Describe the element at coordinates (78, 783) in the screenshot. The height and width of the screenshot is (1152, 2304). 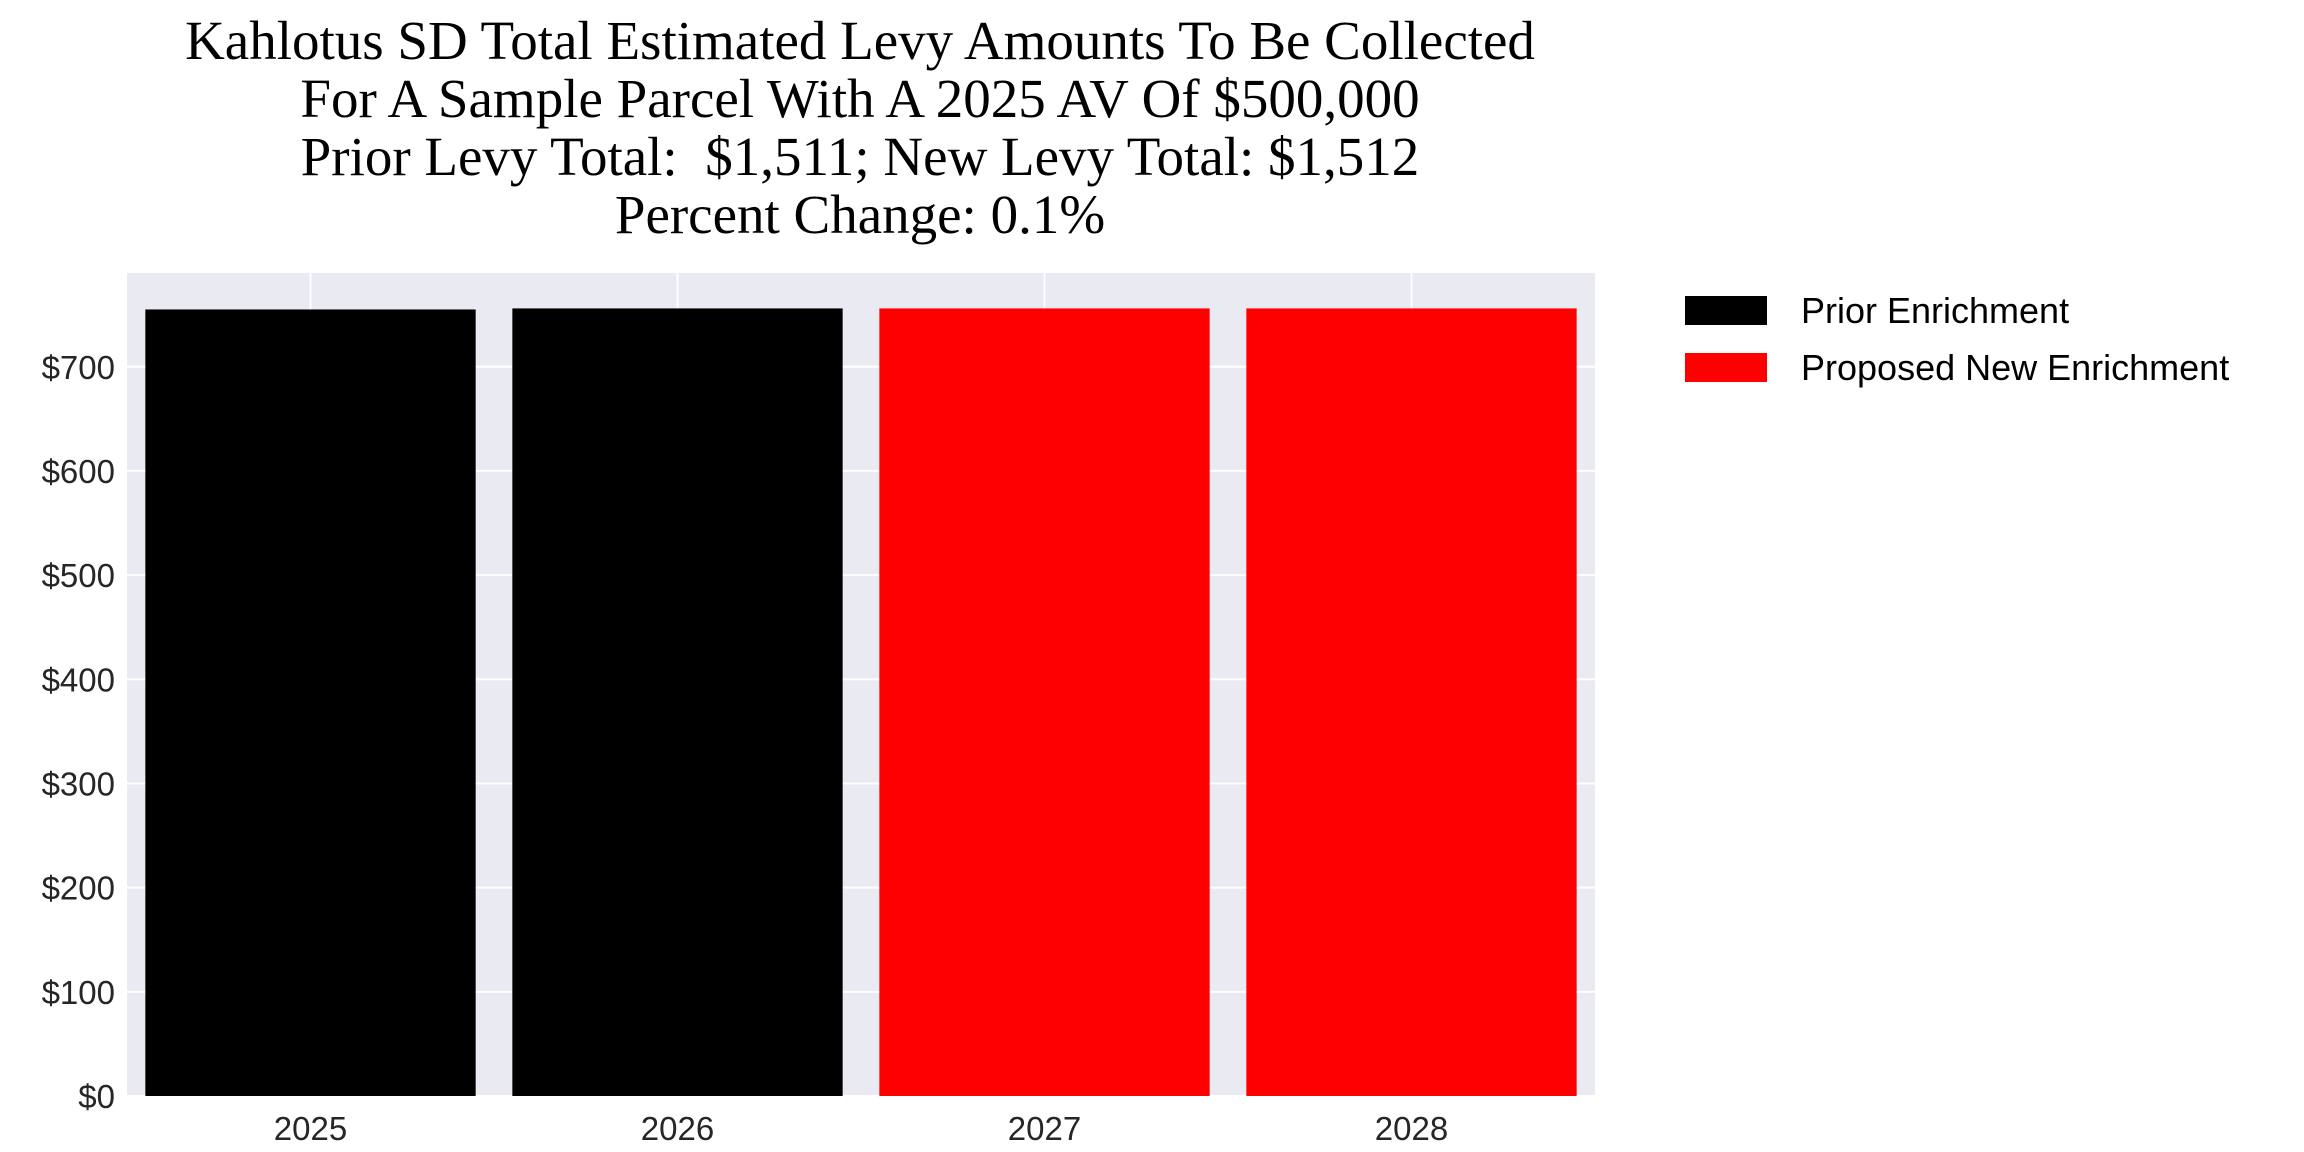
I see `y-tick-label: $300` at that location.